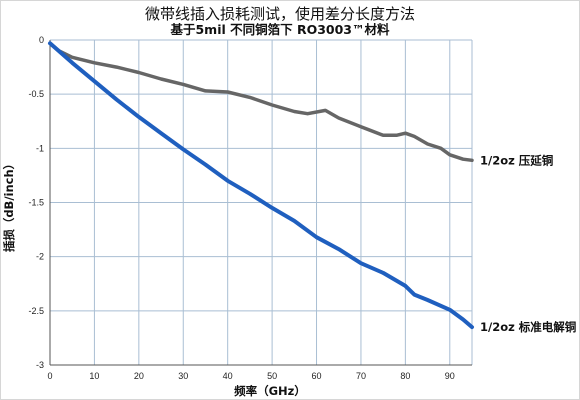 Image resolution: width=580 pixels, height=400 pixels. I want to click on chart-subtitle: 基于5mil 不同铜箔下 RO3003™材料, so click(279, 29).